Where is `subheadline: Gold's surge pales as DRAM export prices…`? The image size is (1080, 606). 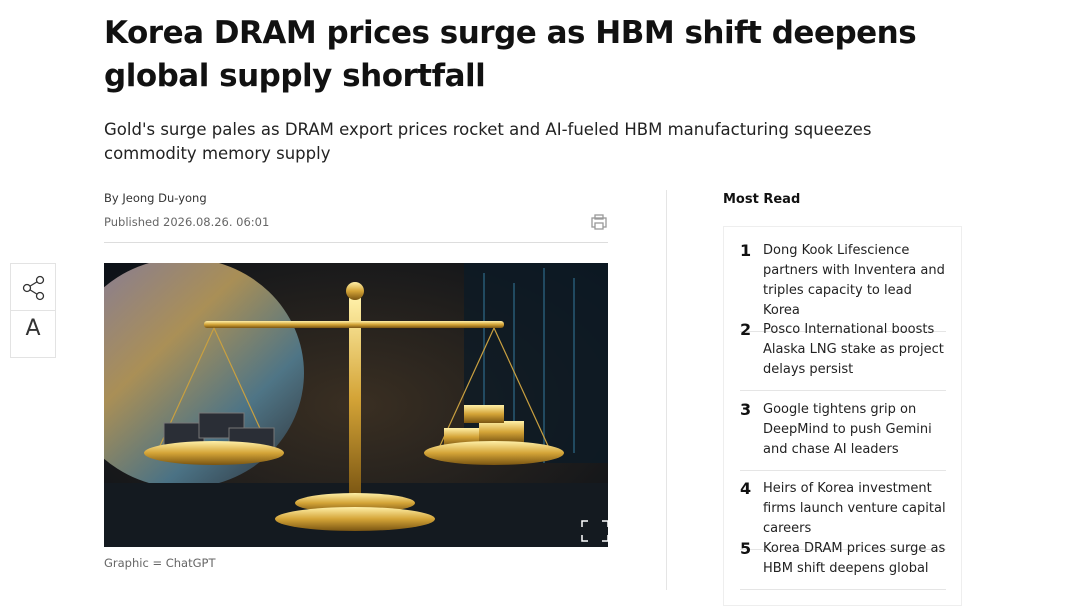 subheadline: Gold's surge pales as DRAM export prices… is located at coordinates (488, 141).